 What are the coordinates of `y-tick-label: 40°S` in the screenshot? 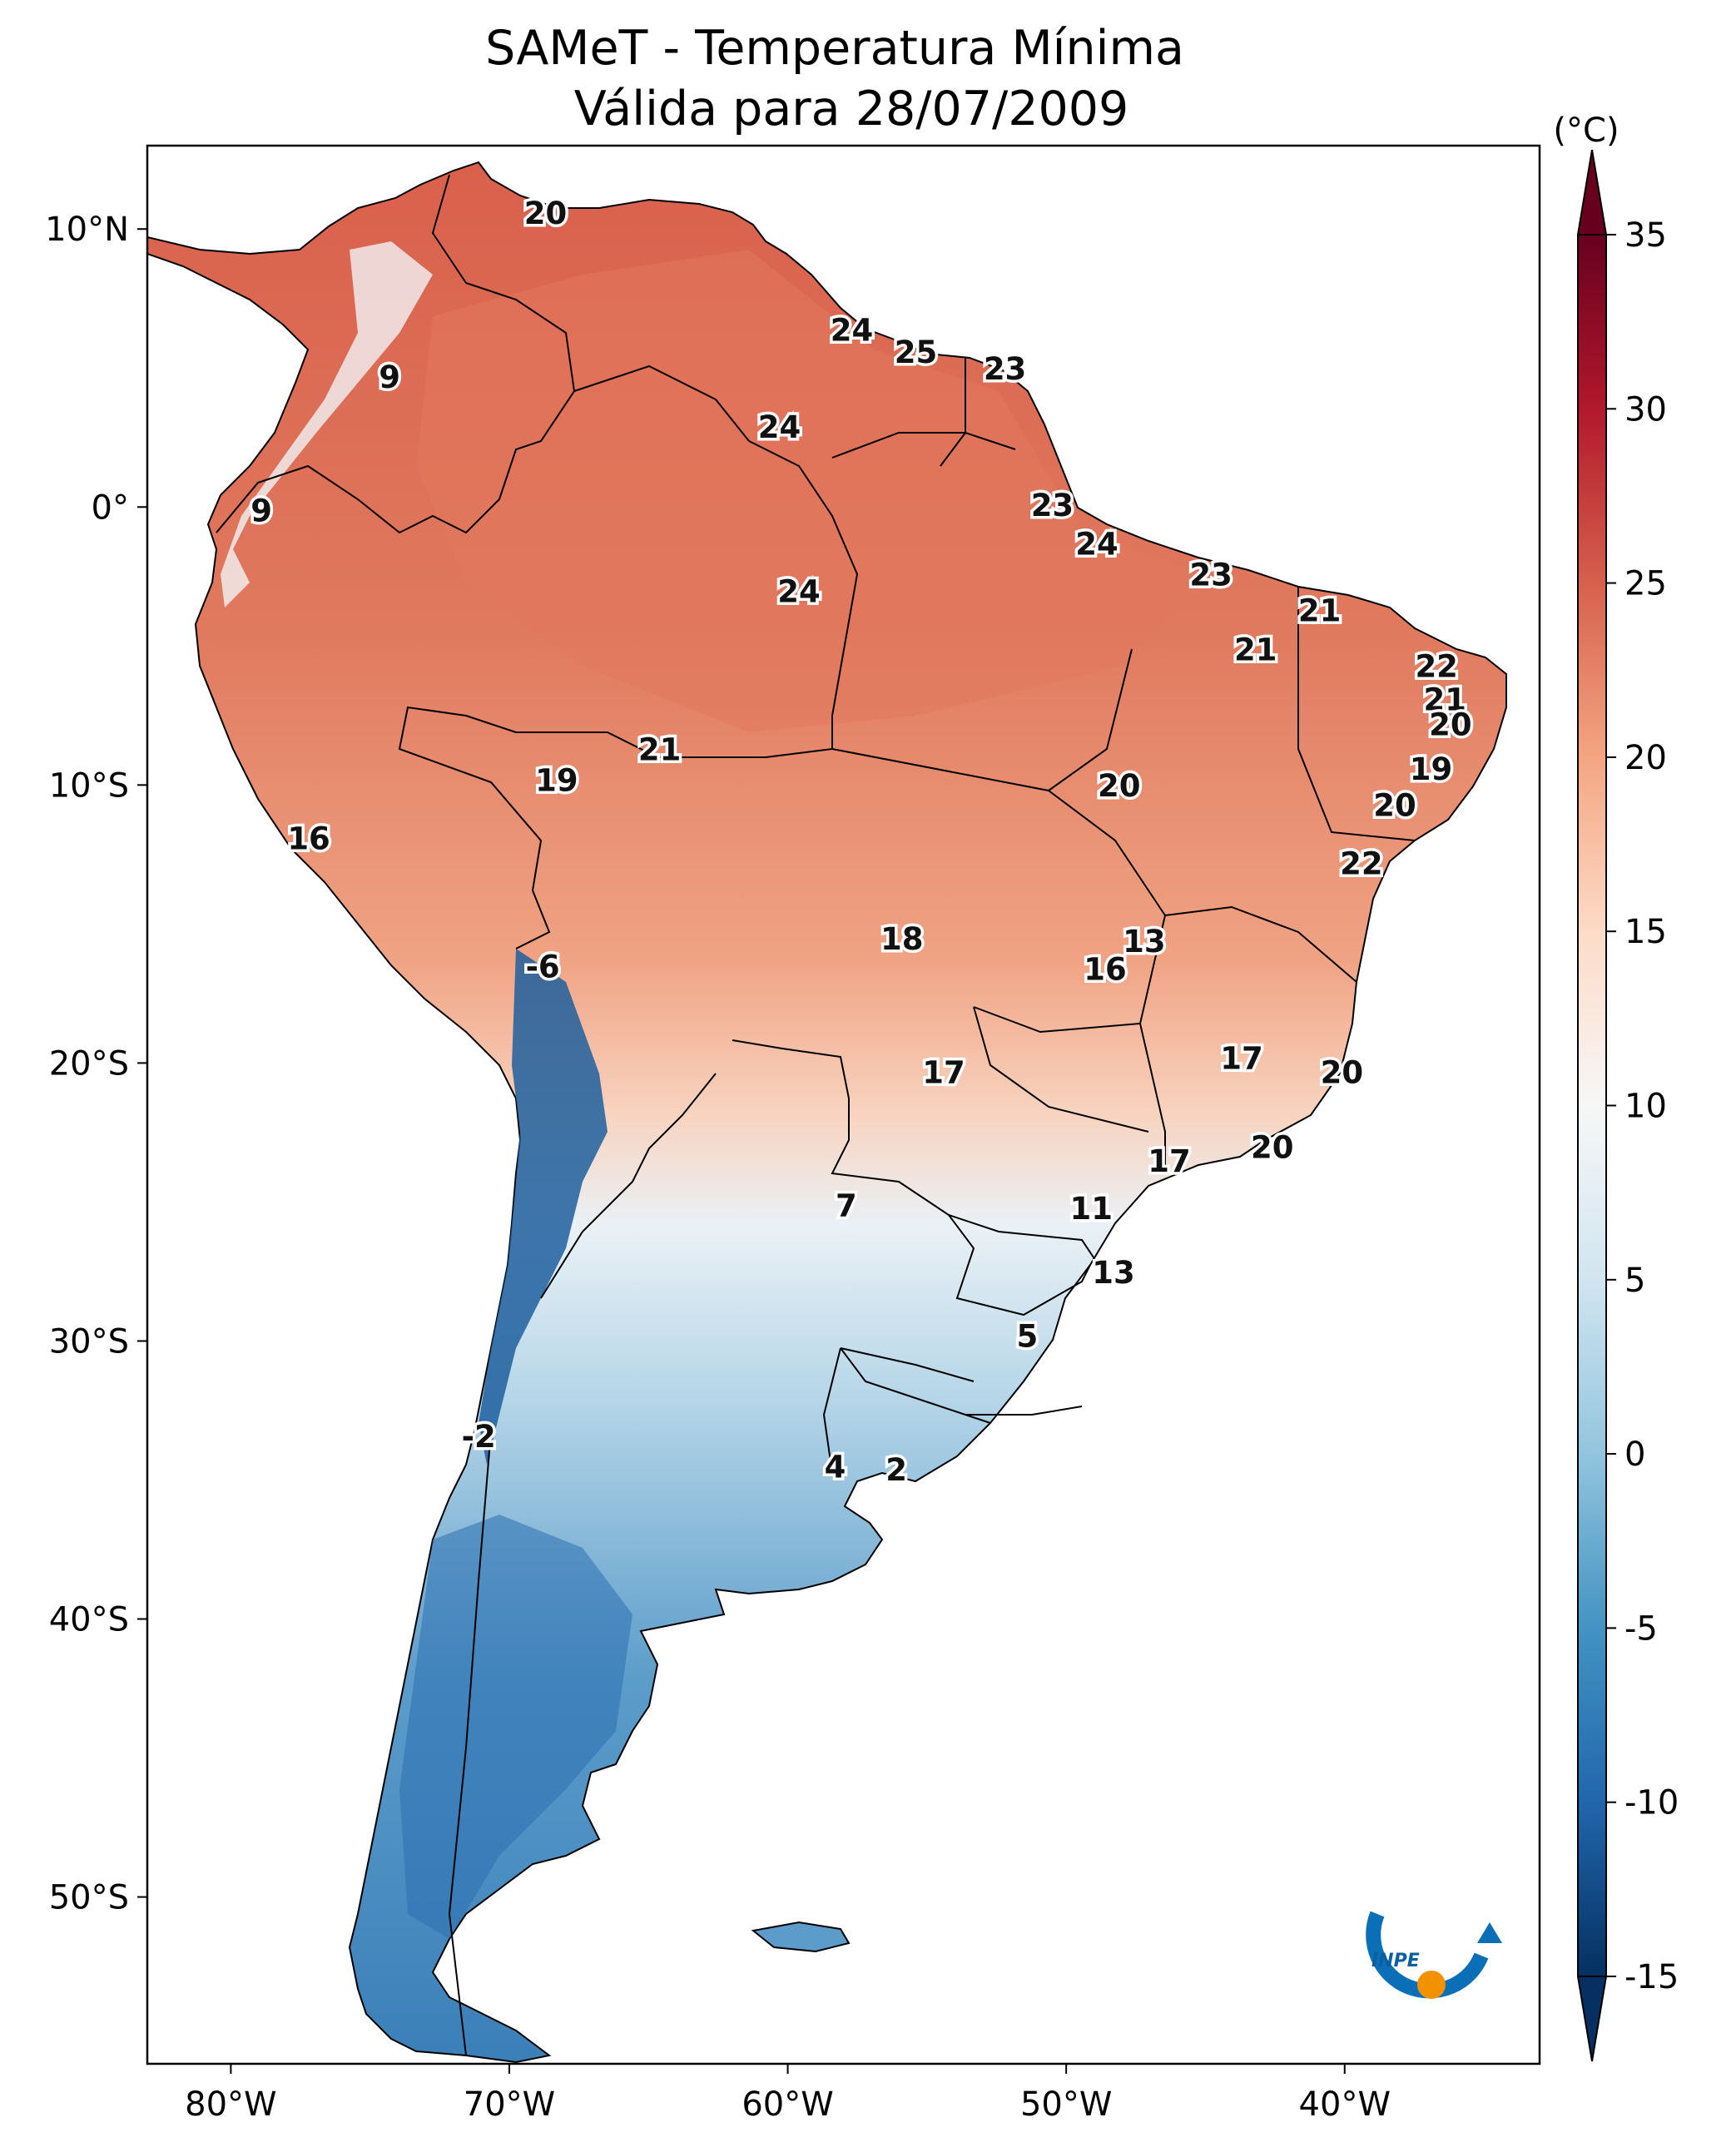 It's located at (89, 1620).